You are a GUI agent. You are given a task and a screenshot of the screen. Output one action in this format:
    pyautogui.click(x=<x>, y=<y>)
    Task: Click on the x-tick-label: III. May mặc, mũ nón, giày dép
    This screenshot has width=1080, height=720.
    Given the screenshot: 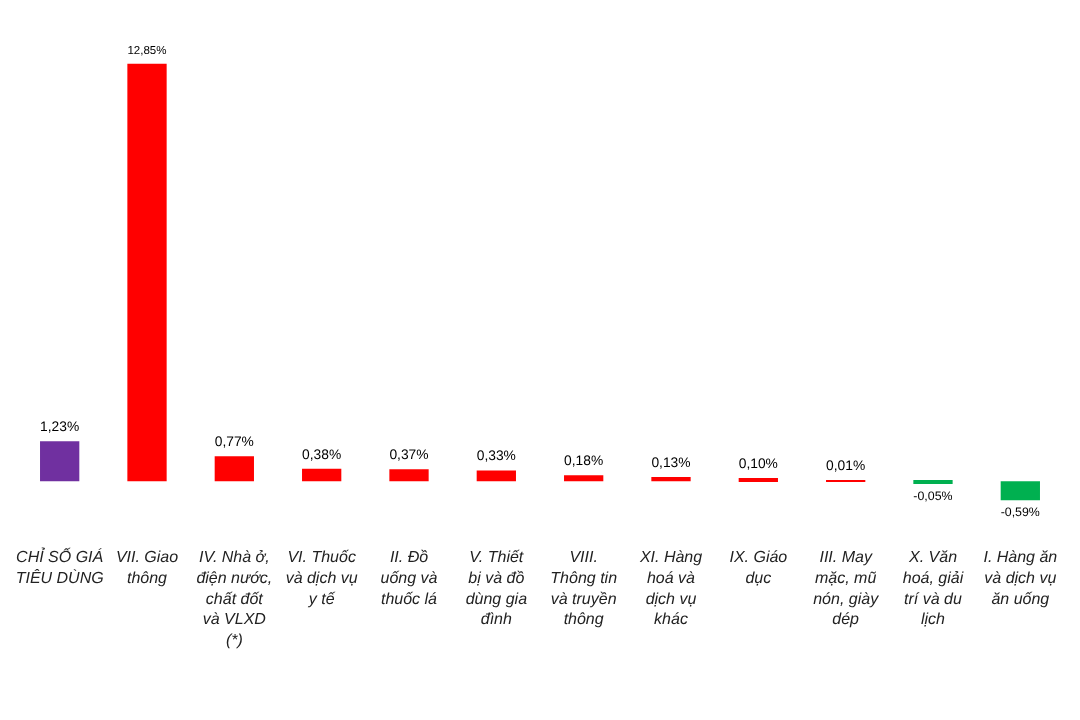 What is the action you would take?
    pyautogui.click(x=847, y=588)
    